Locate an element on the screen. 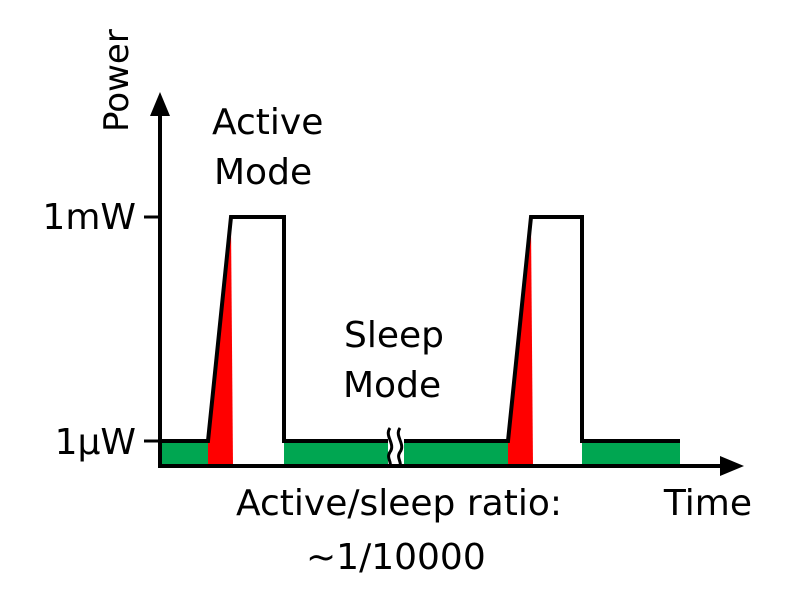 The image size is (800, 596). x-axis-label: Time is located at coordinates (707, 503).